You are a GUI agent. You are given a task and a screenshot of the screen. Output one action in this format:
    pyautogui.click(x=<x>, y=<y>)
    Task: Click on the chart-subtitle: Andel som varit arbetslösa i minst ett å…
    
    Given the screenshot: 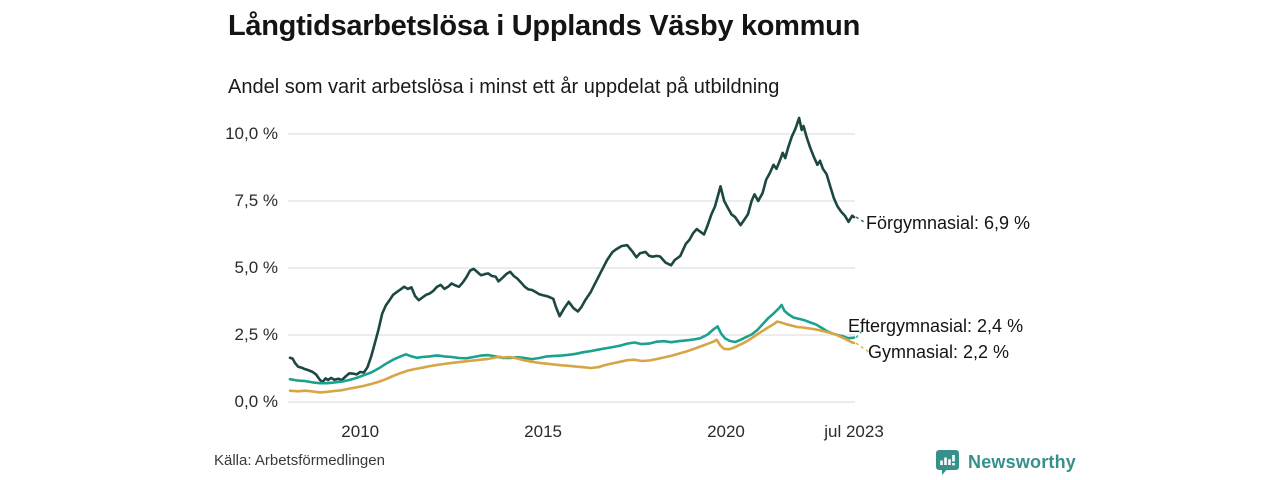 What is the action you would take?
    pyautogui.click(x=504, y=87)
    